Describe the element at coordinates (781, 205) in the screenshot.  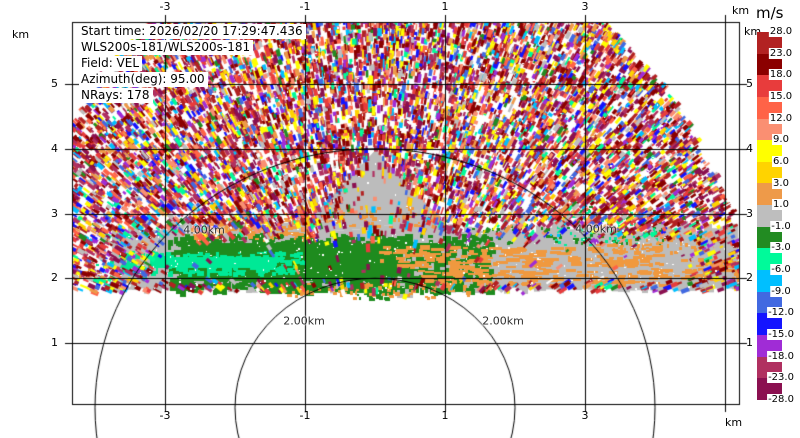
I see `colorbar-tick-label: 1.0` at that location.